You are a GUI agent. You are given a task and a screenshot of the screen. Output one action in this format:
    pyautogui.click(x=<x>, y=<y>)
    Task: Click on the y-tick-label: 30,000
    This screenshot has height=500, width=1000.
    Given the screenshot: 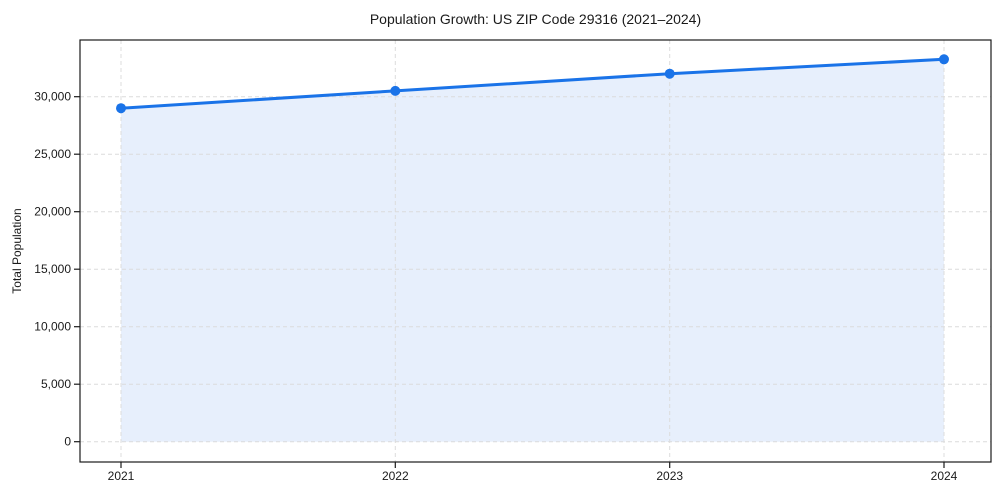 What is the action you would take?
    pyautogui.click(x=52, y=97)
    